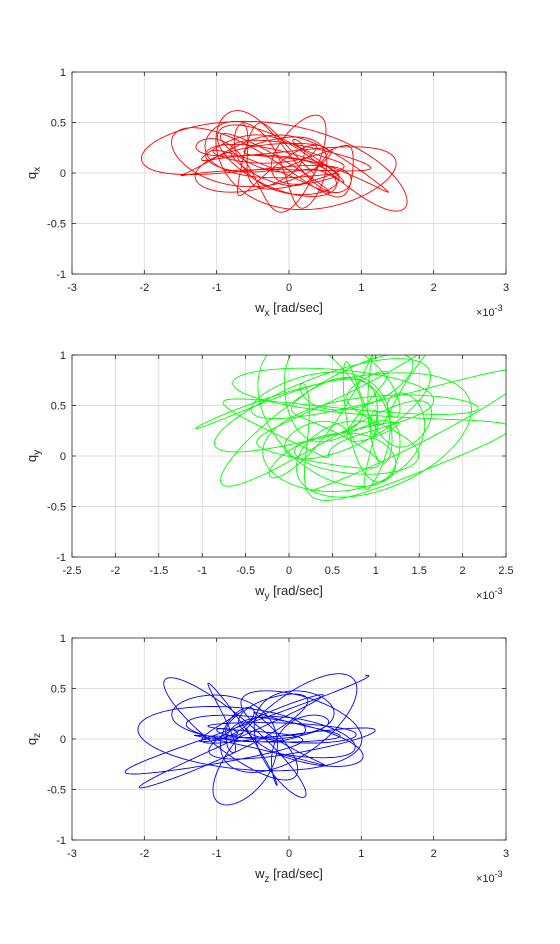 This screenshot has width=560, height=944. What do you see at coordinates (419, 571) in the screenshot?
I see `x-tick-label: 1.5` at bounding box center [419, 571].